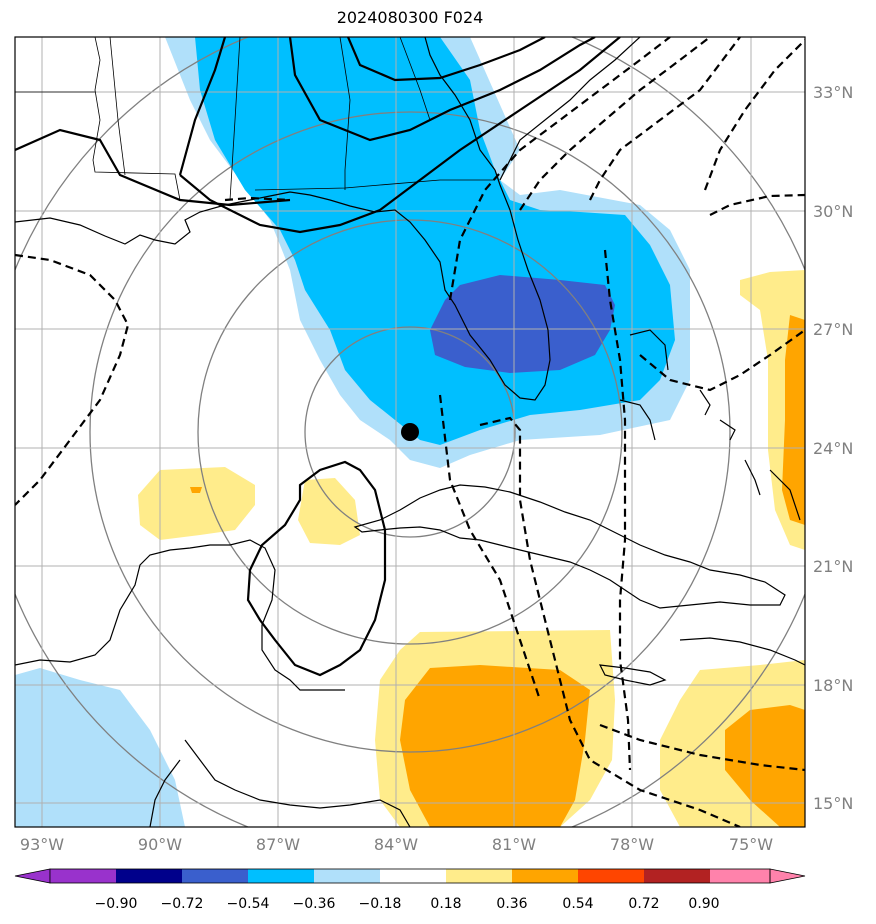 This screenshot has width=876, height=924. What do you see at coordinates (793, 420) in the screenshot?
I see `anomaly-orange-atlantic-region` at bounding box center [793, 420].